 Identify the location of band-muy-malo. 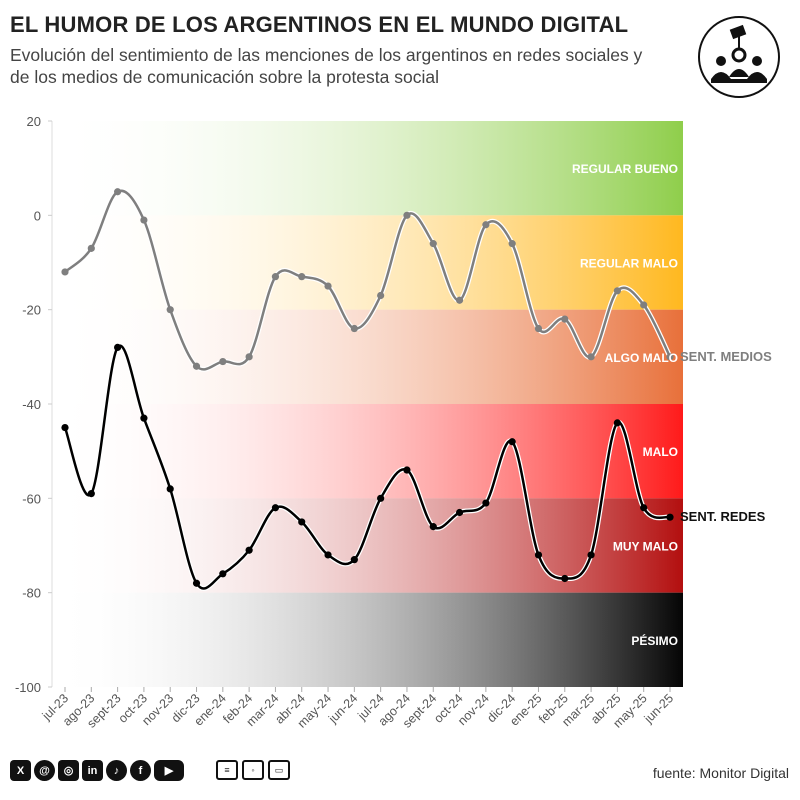
(367, 545).